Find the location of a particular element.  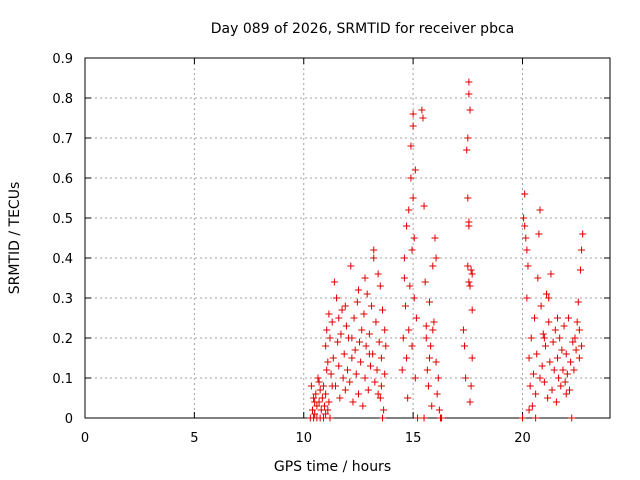

y-tick-label: 0.6 is located at coordinates (62, 179).